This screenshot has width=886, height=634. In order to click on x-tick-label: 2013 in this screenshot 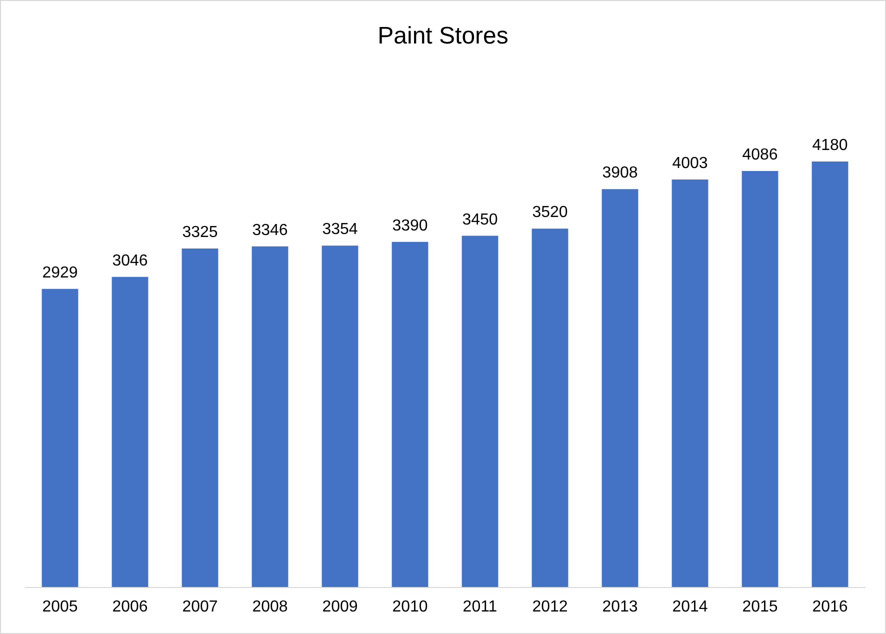, I will do `click(620, 607)`.